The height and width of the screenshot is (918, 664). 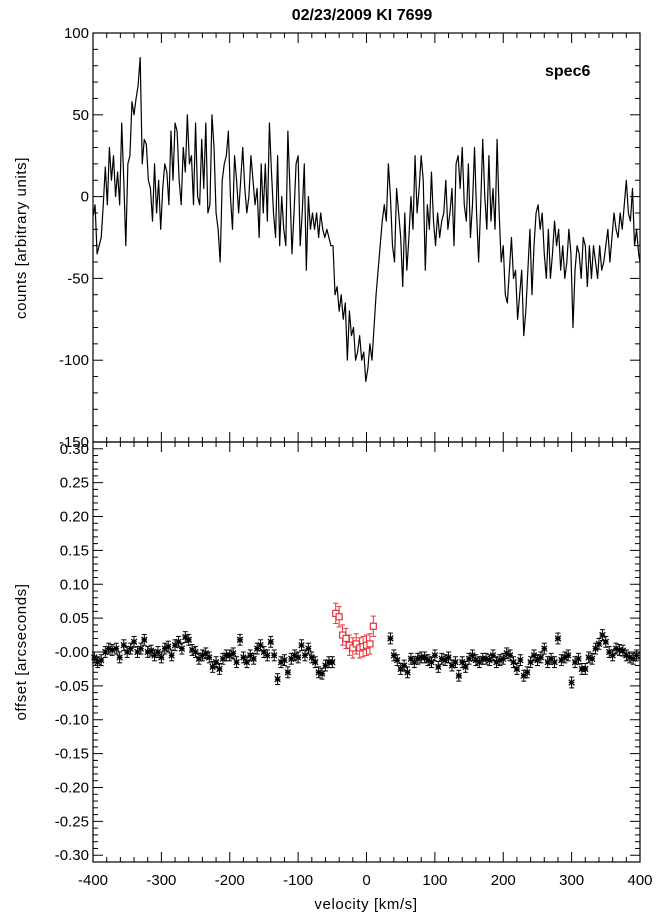 What do you see at coordinates (74, 360) in the screenshot?
I see `top-y-tick-label: -100` at bounding box center [74, 360].